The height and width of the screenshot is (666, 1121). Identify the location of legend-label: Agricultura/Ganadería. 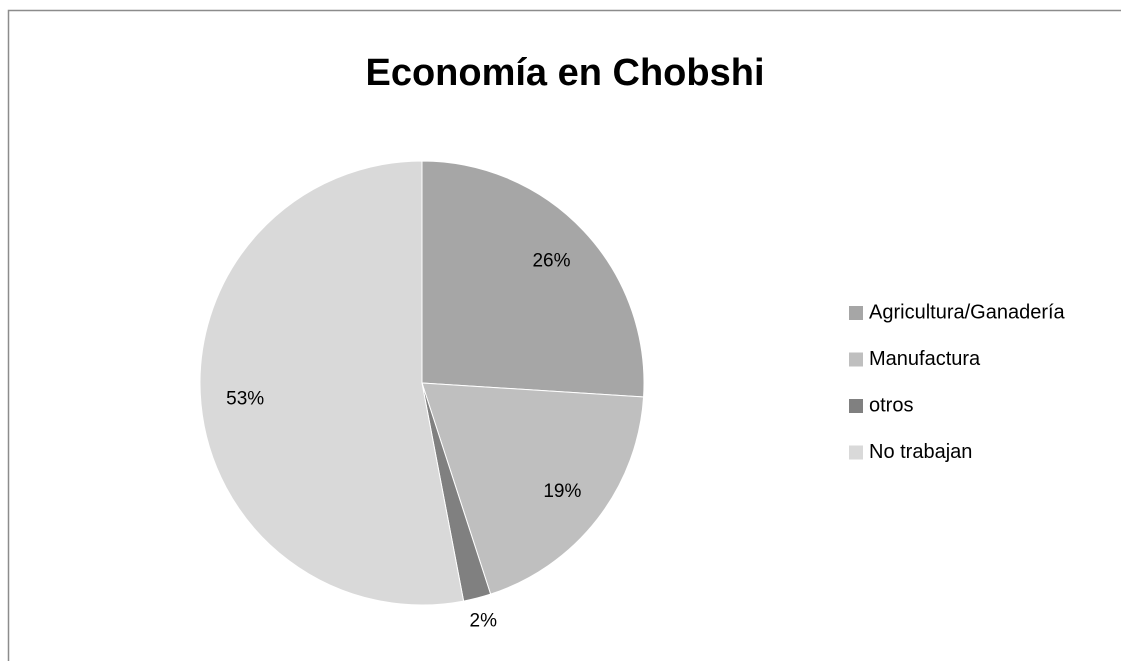
(967, 312).